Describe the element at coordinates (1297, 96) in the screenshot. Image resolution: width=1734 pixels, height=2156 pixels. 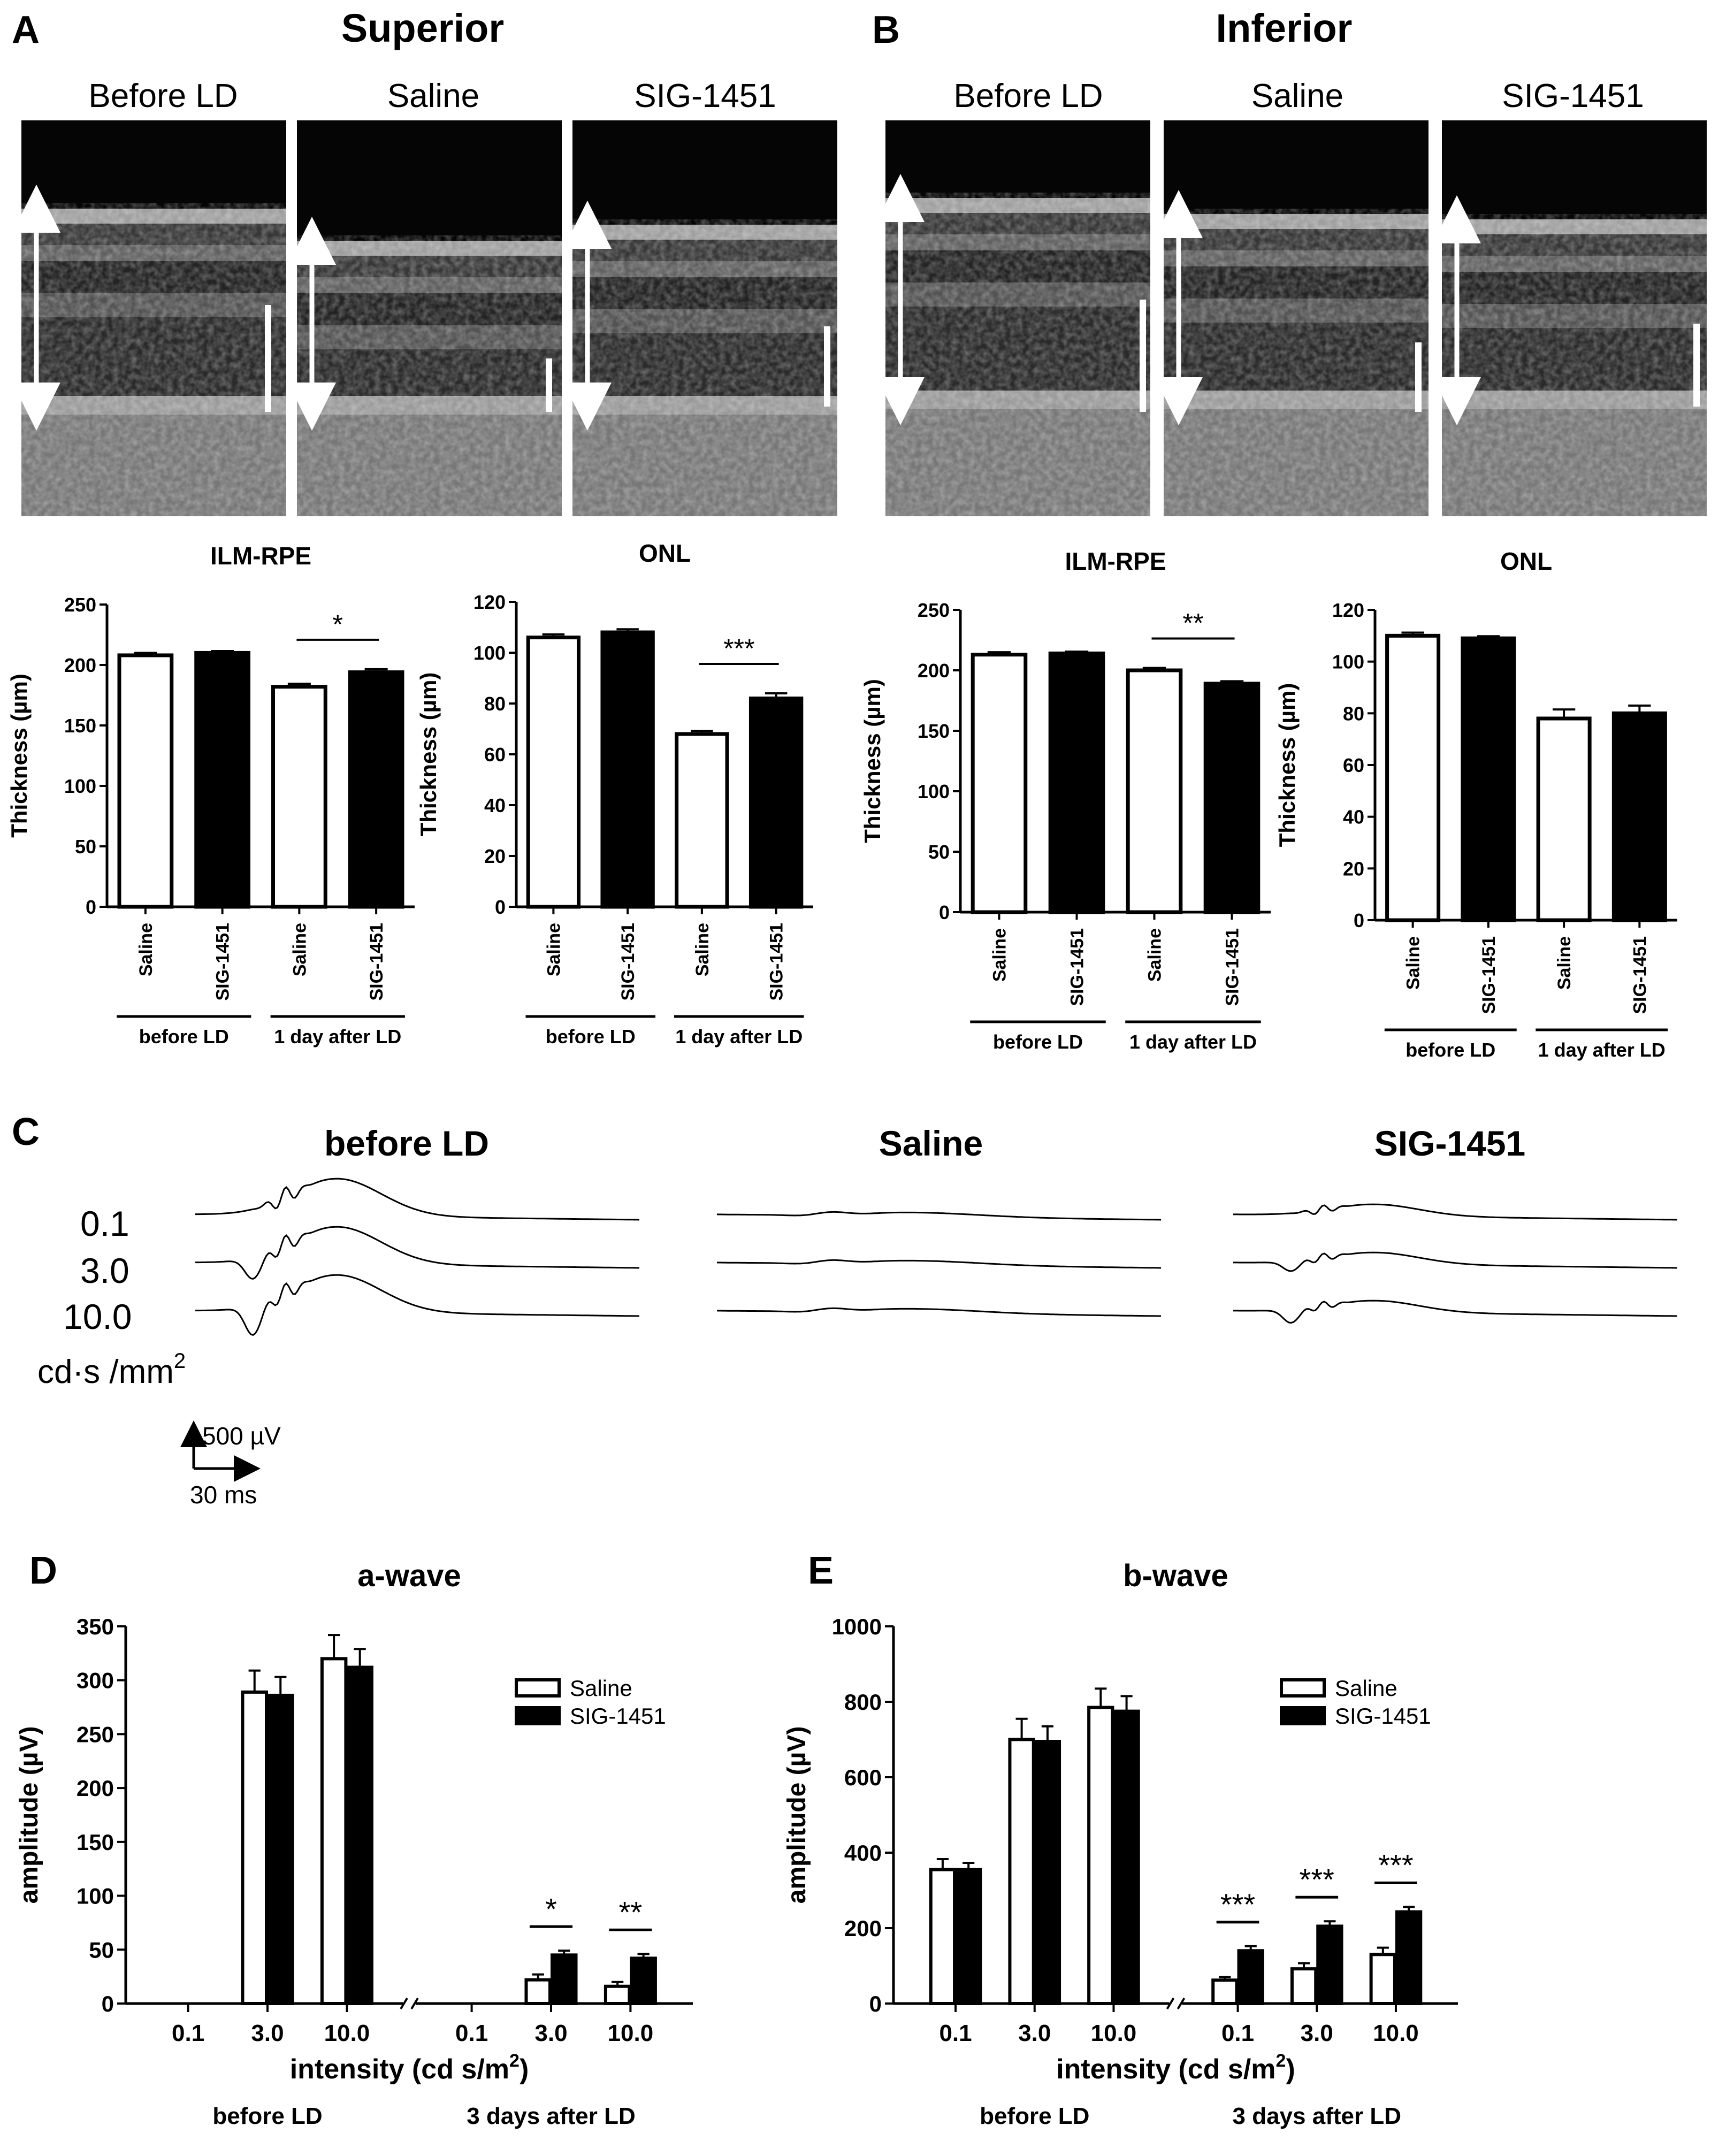
I see `oct-label-b-saline: Saline` at that location.